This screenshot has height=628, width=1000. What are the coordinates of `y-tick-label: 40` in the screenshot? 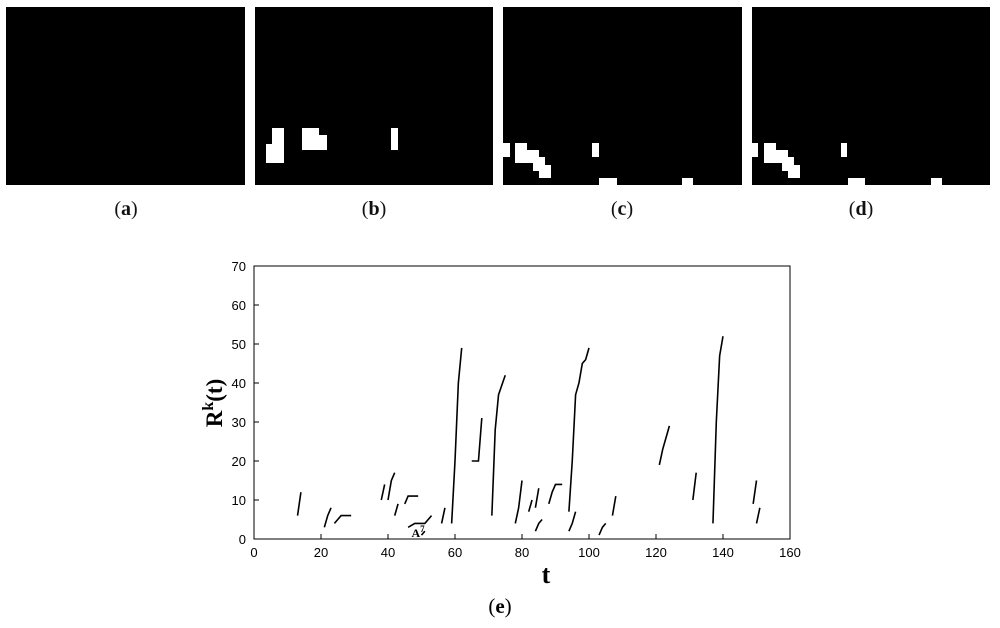 It's located at (239, 383).